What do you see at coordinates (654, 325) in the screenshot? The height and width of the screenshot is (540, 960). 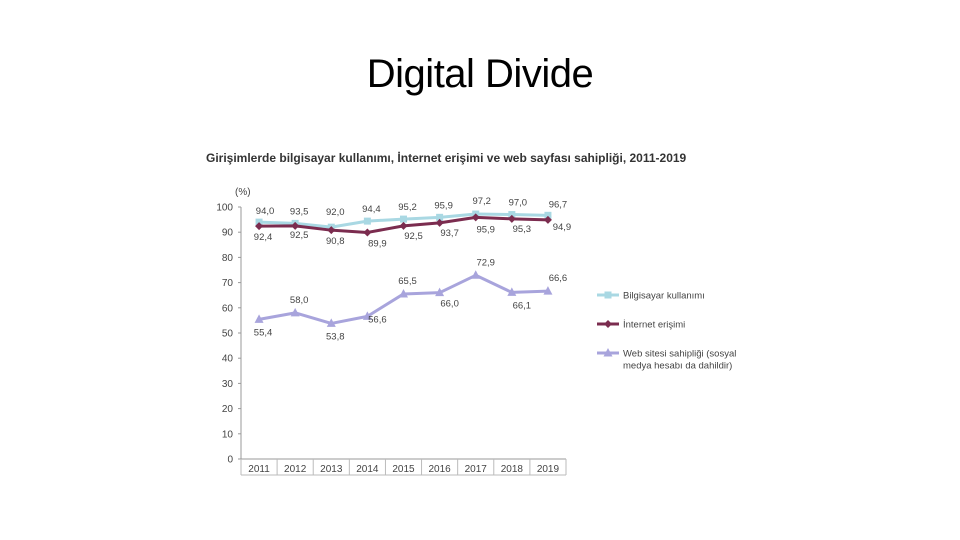 I see `legend-label-1: İnternet erişimi` at bounding box center [654, 325].